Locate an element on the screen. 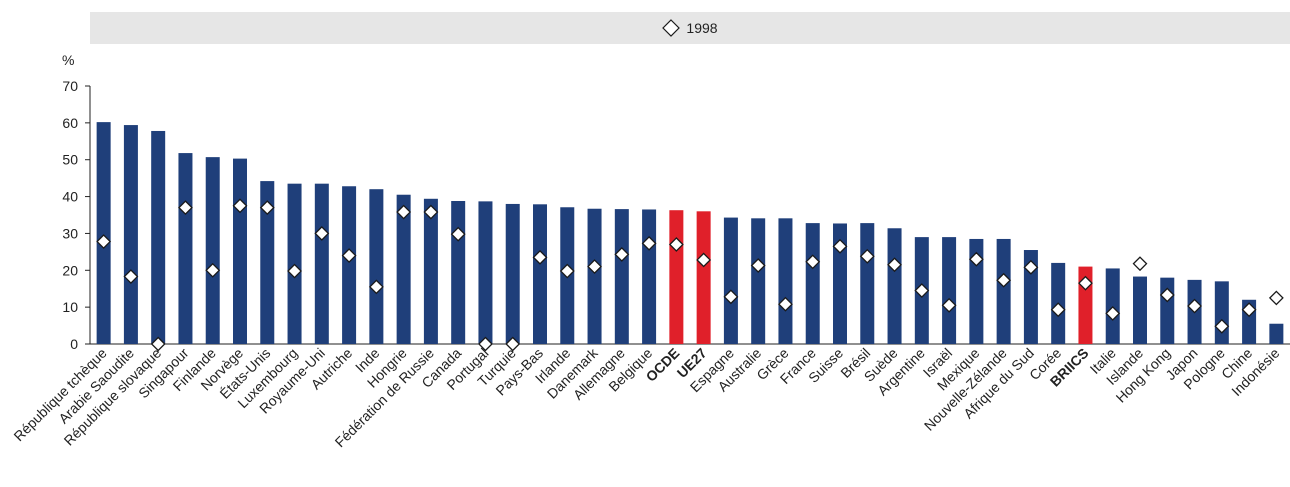 This screenshot has width=1290, height=487. y-axis-label: % is located at coordinates (68, 60).